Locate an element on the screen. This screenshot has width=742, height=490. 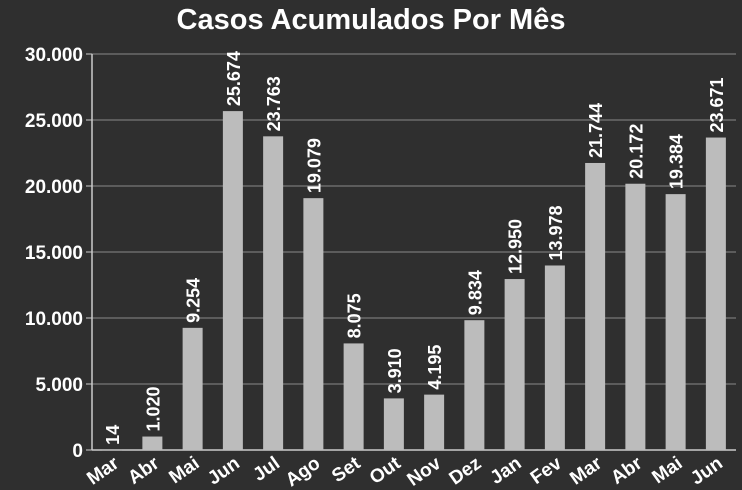
y-tick-label: 15.000 is located at coordinates (54, 253).